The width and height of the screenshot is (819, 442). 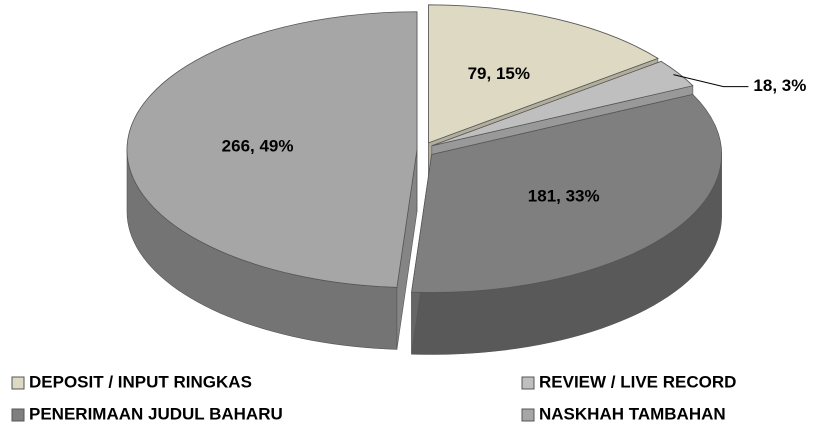 What do you see at coordinates (637, 381) in the screenshot?
I see `legend-label: REVIEW / LIVE RECORD` at bounding box center [637, 381].